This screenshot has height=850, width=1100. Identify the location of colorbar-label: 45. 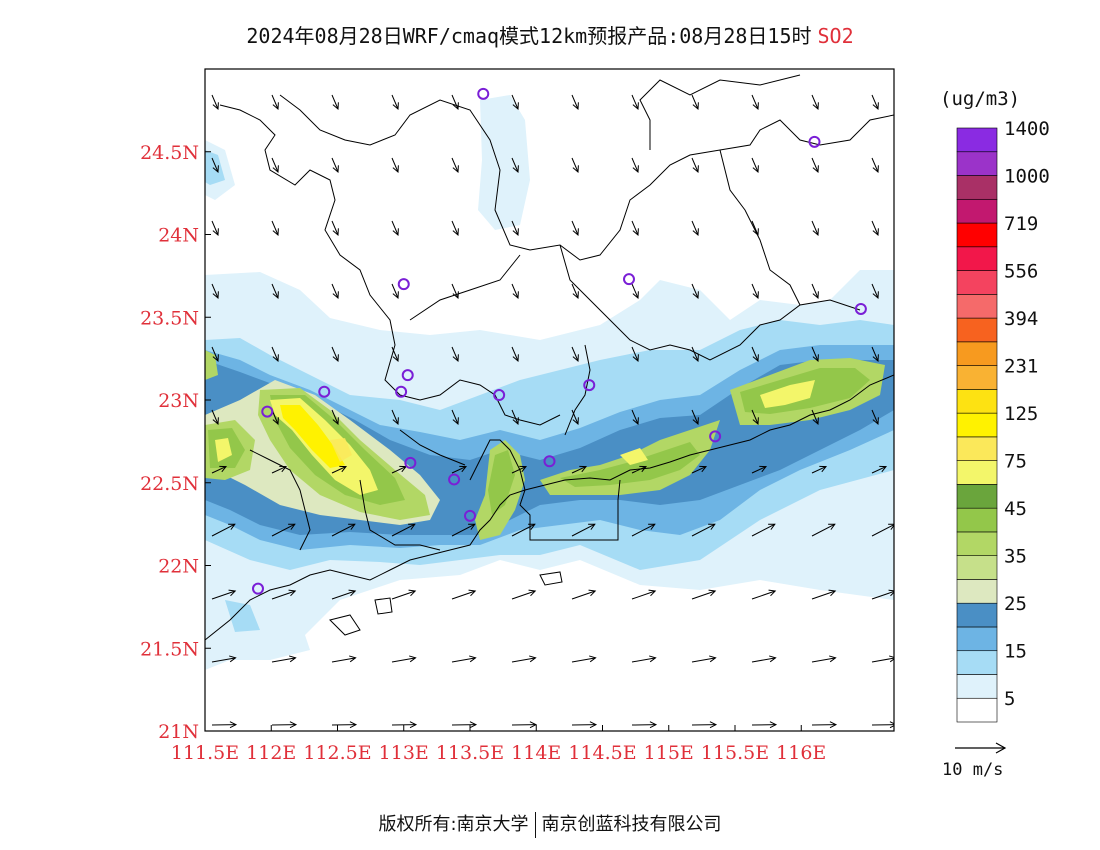
(1015, 509).